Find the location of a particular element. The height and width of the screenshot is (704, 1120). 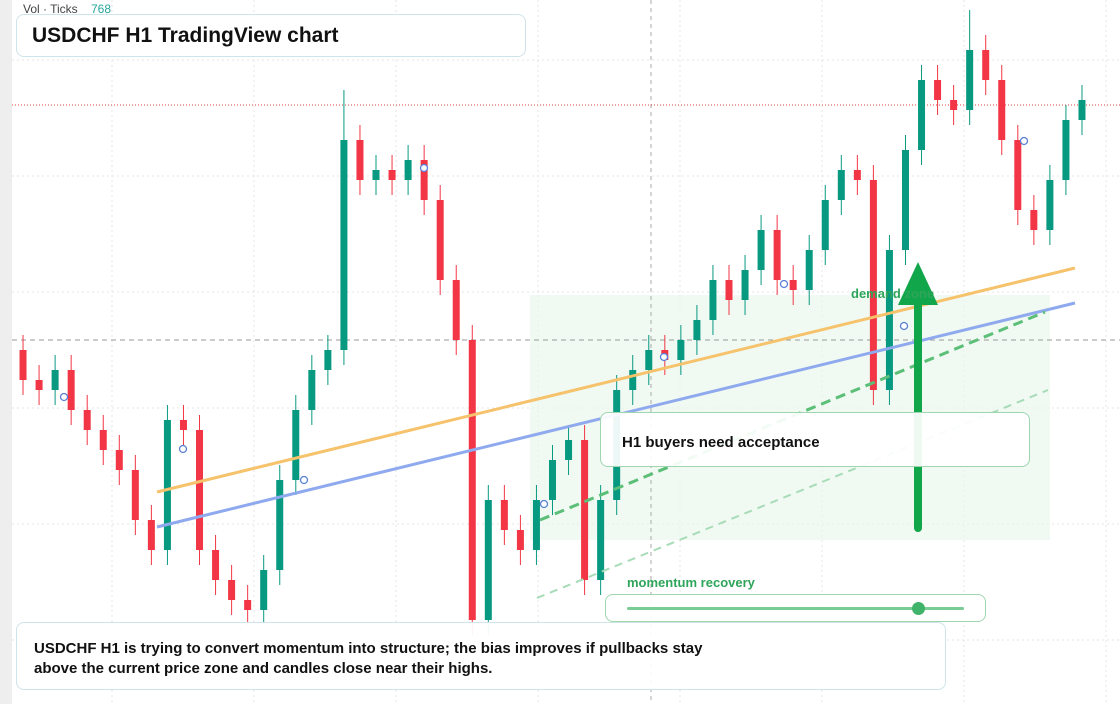

zone-label: demand zone is located at coordinates (892, 293).